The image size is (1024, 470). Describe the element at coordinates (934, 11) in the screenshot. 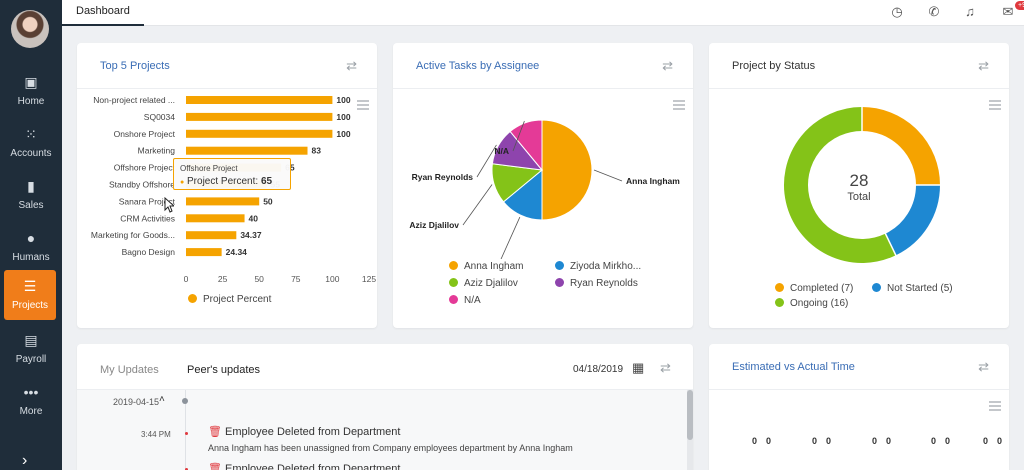

I see `phone-icon: ✆` at that location.